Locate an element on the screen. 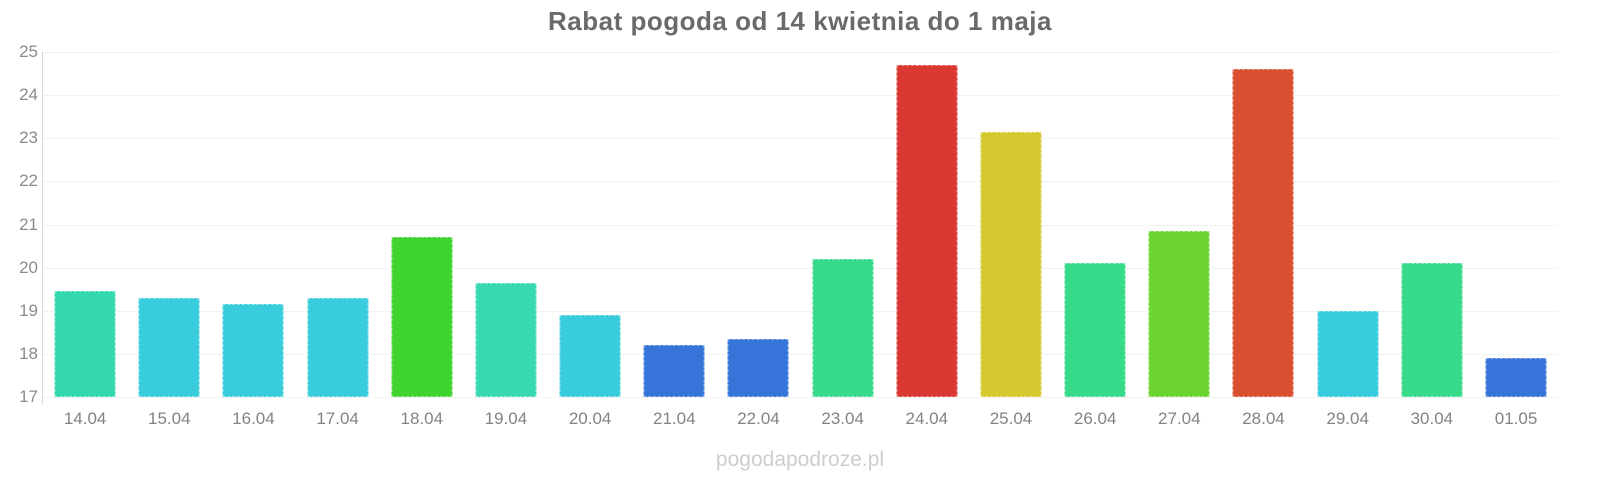 The image size is (1600, 480). y-axis-tick-label: 21 is located at coordinates (28, 224).